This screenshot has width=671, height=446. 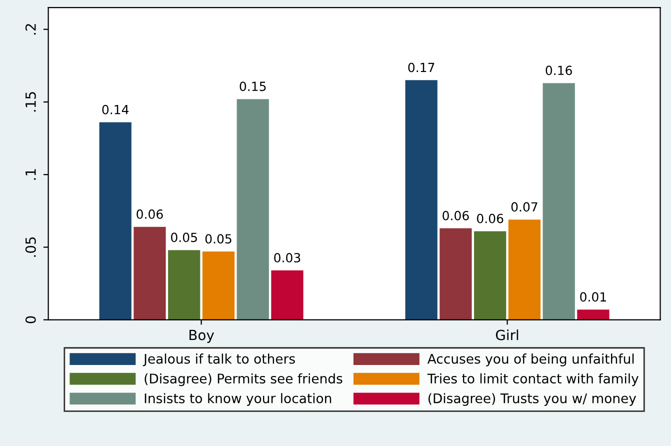 I want to click on legend-label: (Disagree) Trusts you w/ money, so click(x=532, y=399).